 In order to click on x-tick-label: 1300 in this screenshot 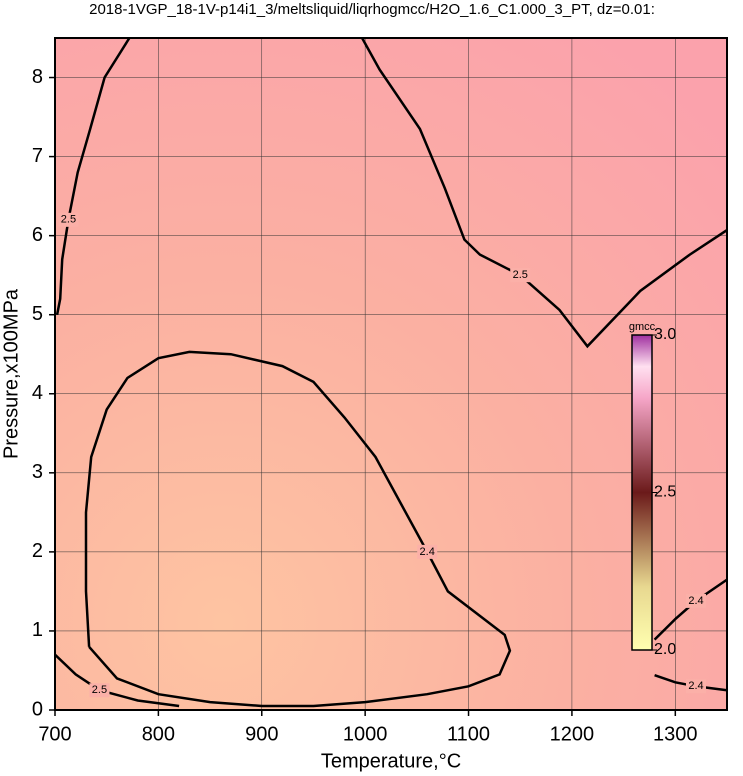, I will do `click(675, 734)`.